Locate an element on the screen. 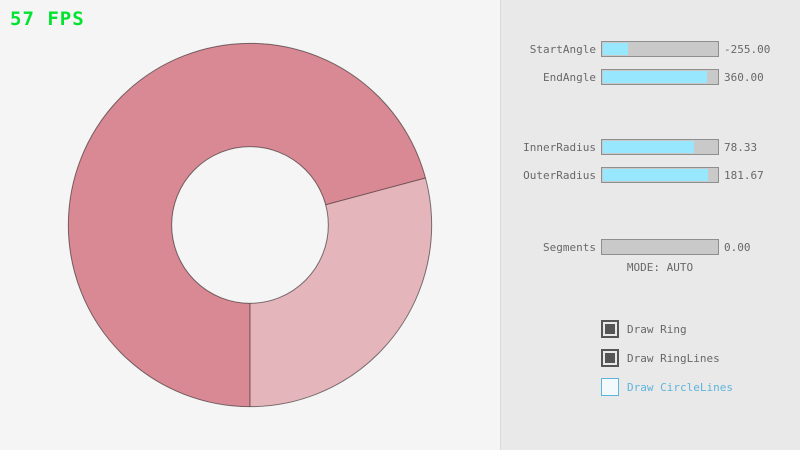 This screenshot has height=450, width=800. ring-sector-light is located at coordinates (341, 292).